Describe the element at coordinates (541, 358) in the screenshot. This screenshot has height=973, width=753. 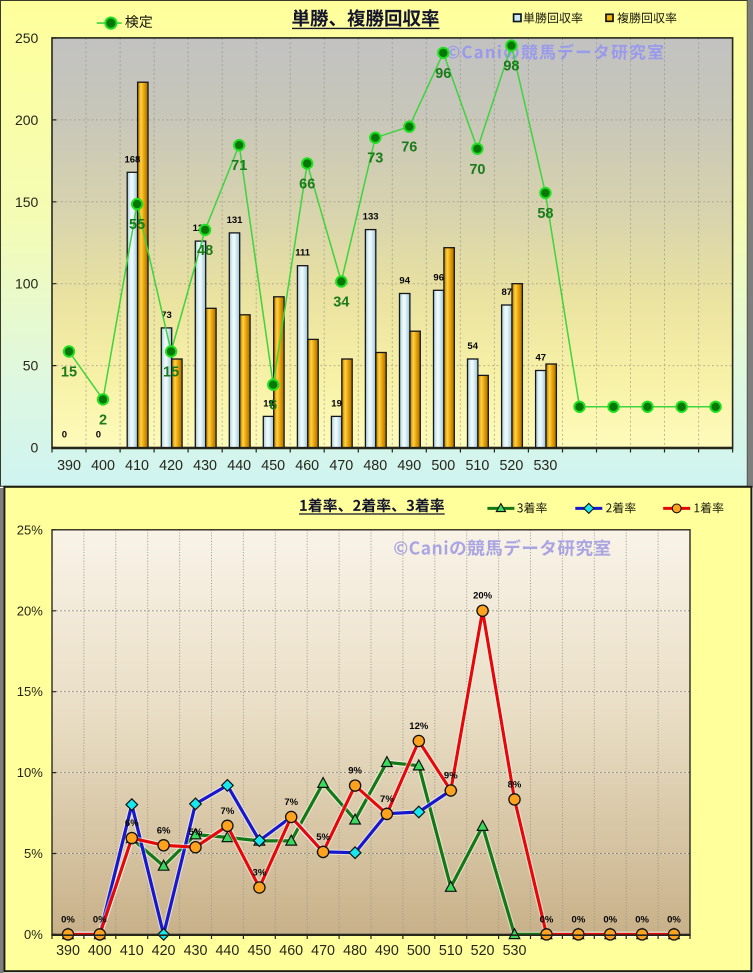
I see `svg-text: 47` at that location.